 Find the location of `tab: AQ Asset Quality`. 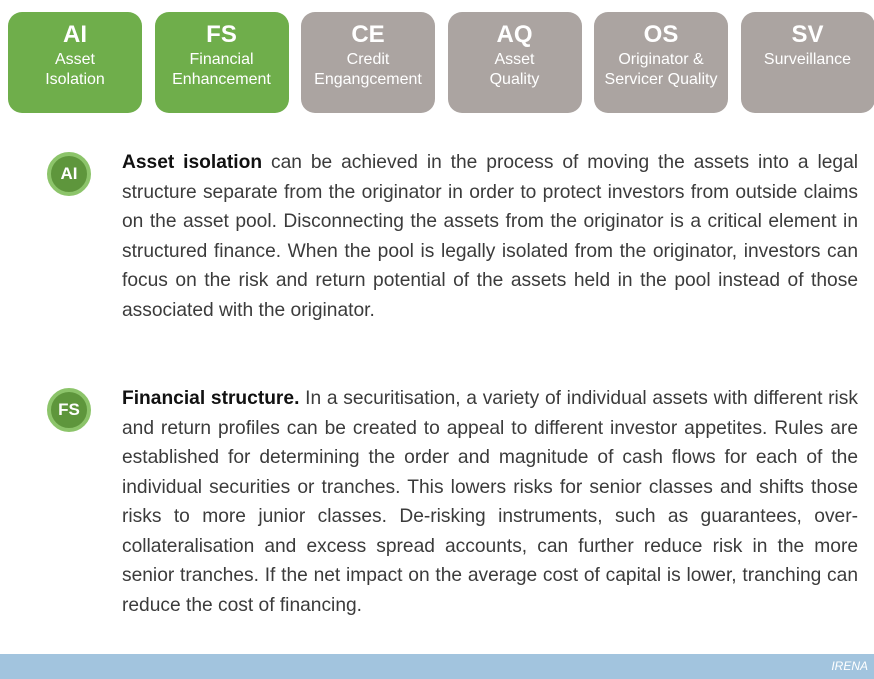

tab: AQ Asset Quality is located at coordinates (514, 62).